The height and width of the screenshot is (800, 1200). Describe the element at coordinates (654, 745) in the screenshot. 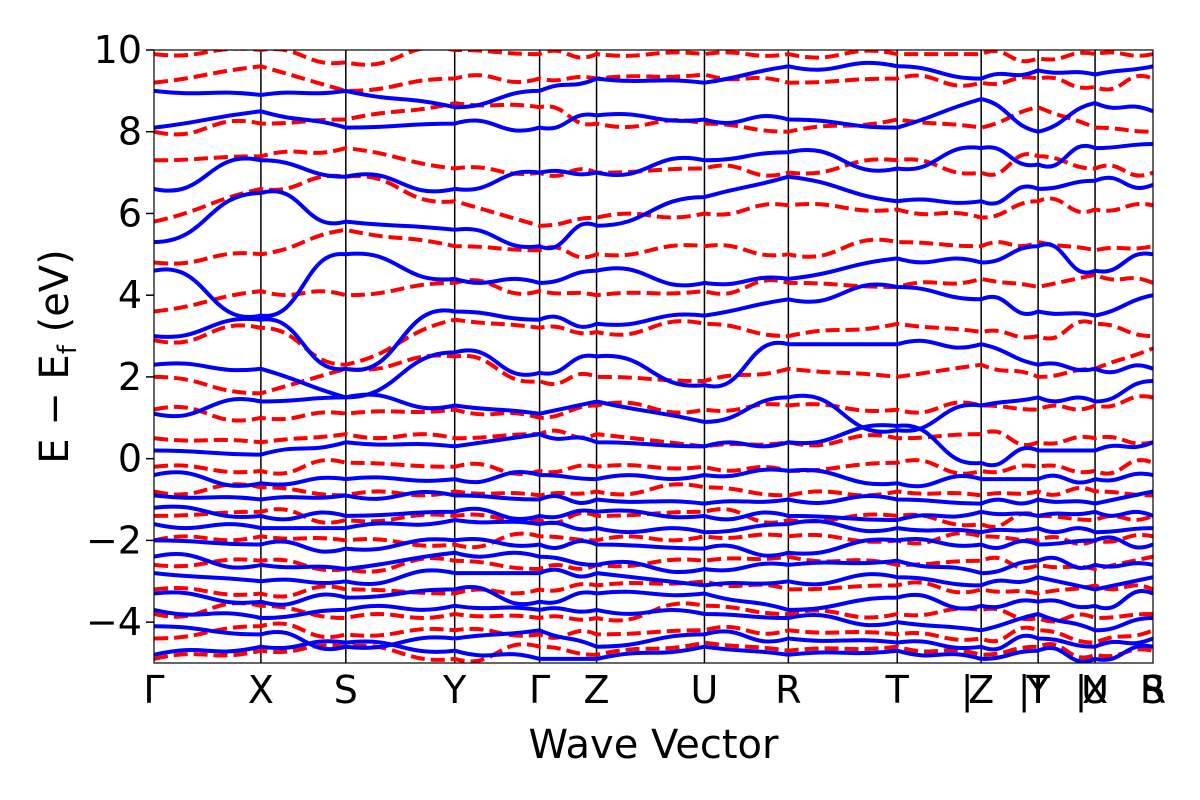

I see `x-axis-title: Wave Vector` at that location.